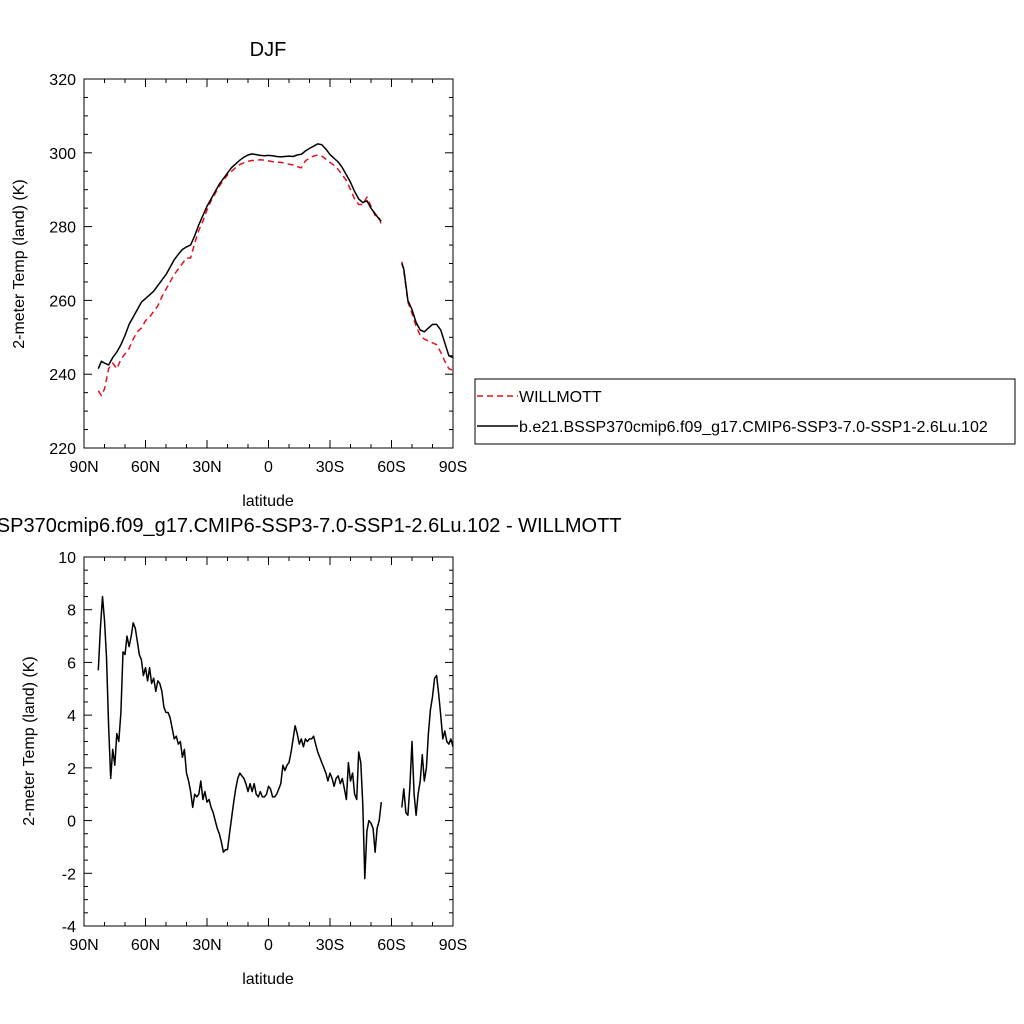 This screenshot has width=1024, height=1024. I want to click on top-chart-x-tick-label: 60S, so click(391, 467).